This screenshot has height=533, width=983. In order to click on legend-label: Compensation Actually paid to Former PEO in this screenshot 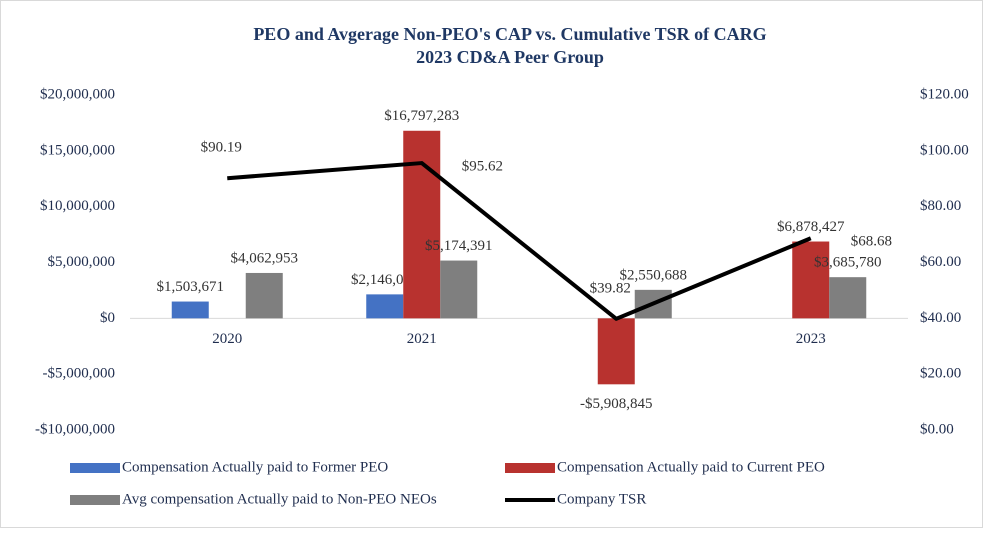, I will do `click(255, 467)`.